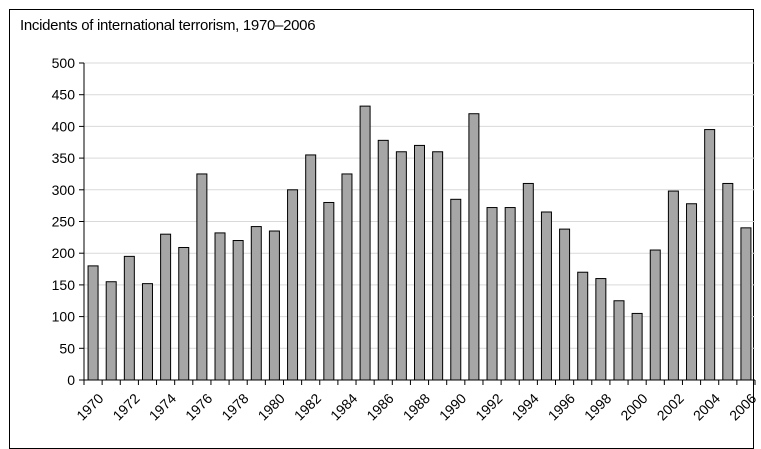 The image size is (761, 449). Describe the element at coordinates (202, 277) in the screenshot. I see `bar-1976` at that location.